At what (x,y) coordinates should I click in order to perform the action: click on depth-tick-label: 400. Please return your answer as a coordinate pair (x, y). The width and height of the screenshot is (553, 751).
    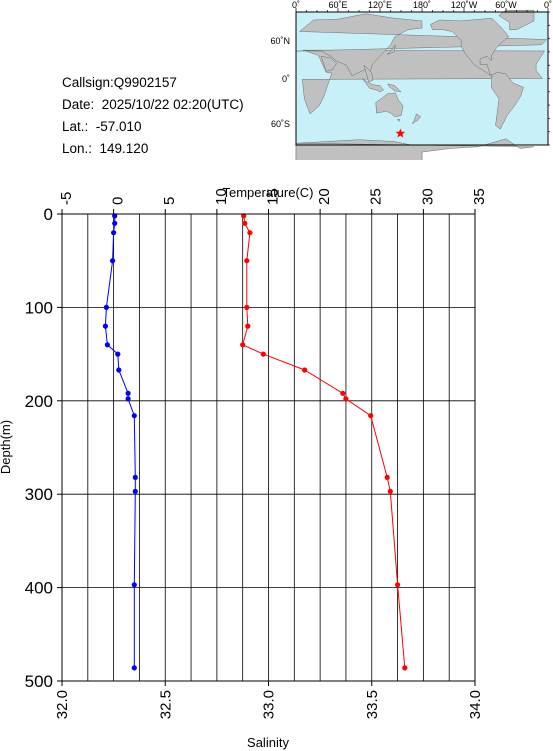
    Looking at the image, I should click on (39, 588).